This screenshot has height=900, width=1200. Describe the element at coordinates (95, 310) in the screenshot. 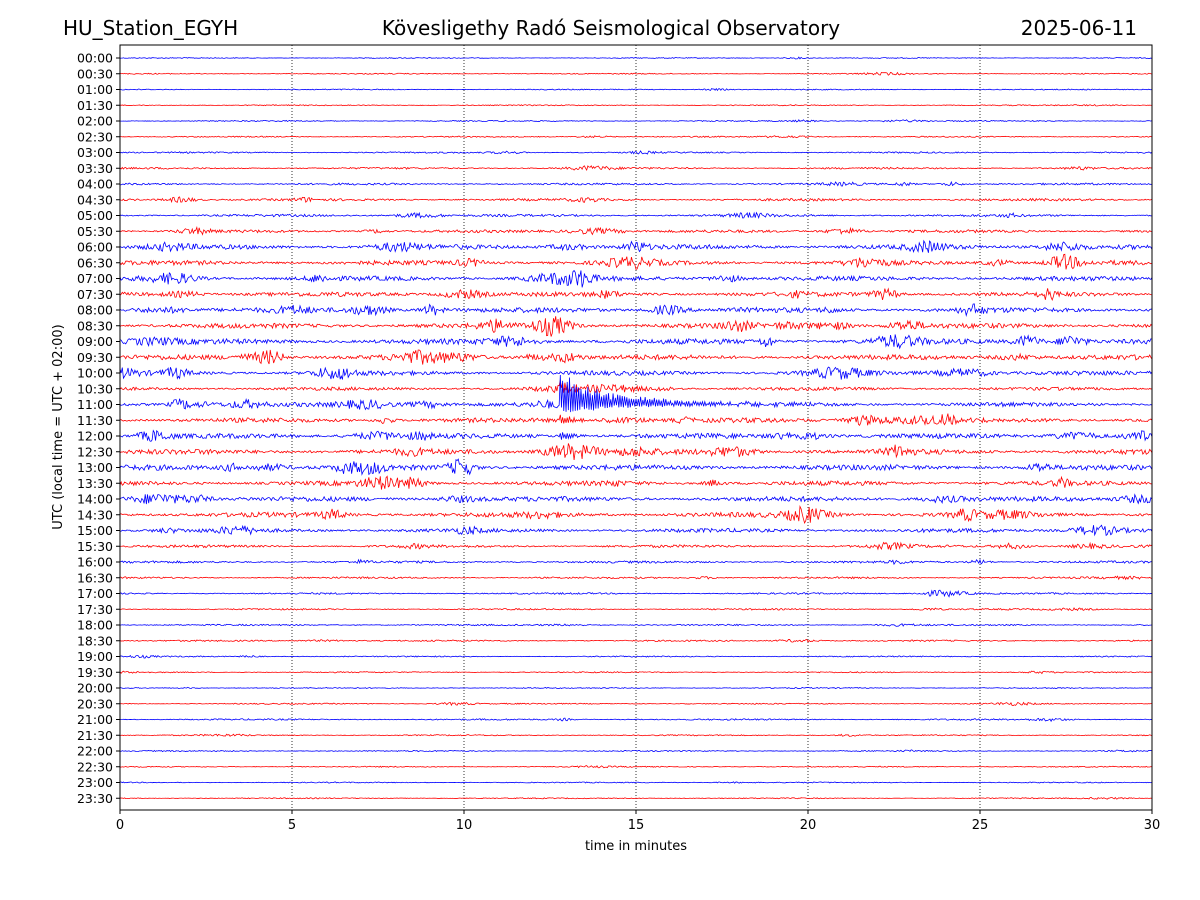

I see `y-tick-label: 08:00` at that location.